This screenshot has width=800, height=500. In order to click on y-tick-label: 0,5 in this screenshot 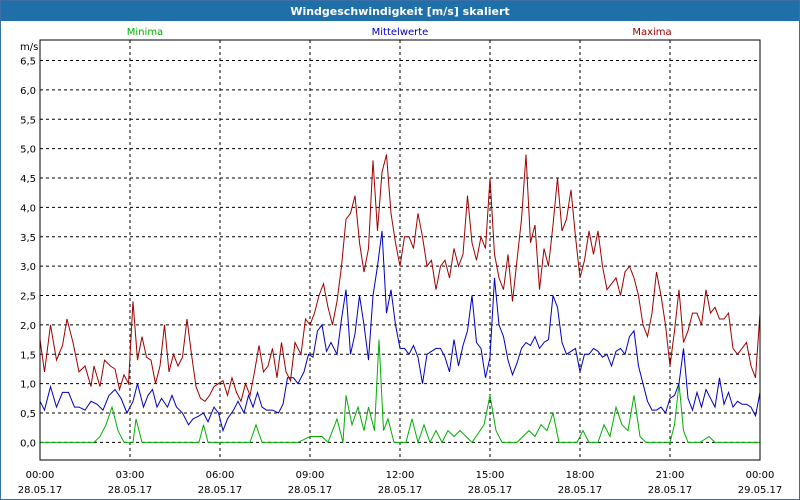, I will do `click(28, 414)`.